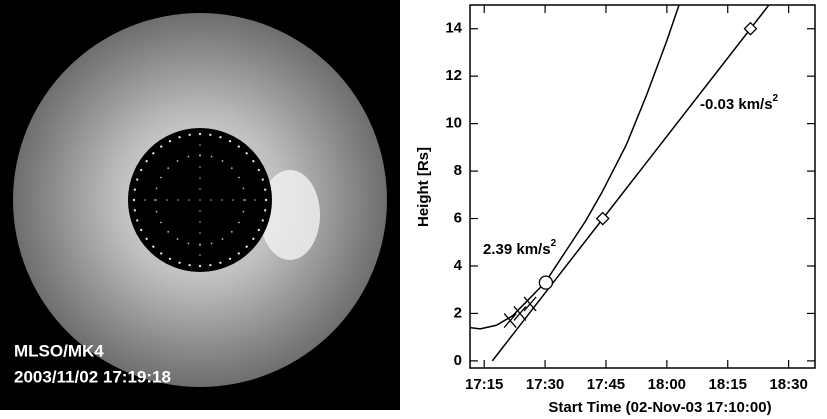  What do you see at coordinates (517, 249) in the screenshot?
I see `annotation-text: 2.39 km/s` at bounding box center [517, 249].